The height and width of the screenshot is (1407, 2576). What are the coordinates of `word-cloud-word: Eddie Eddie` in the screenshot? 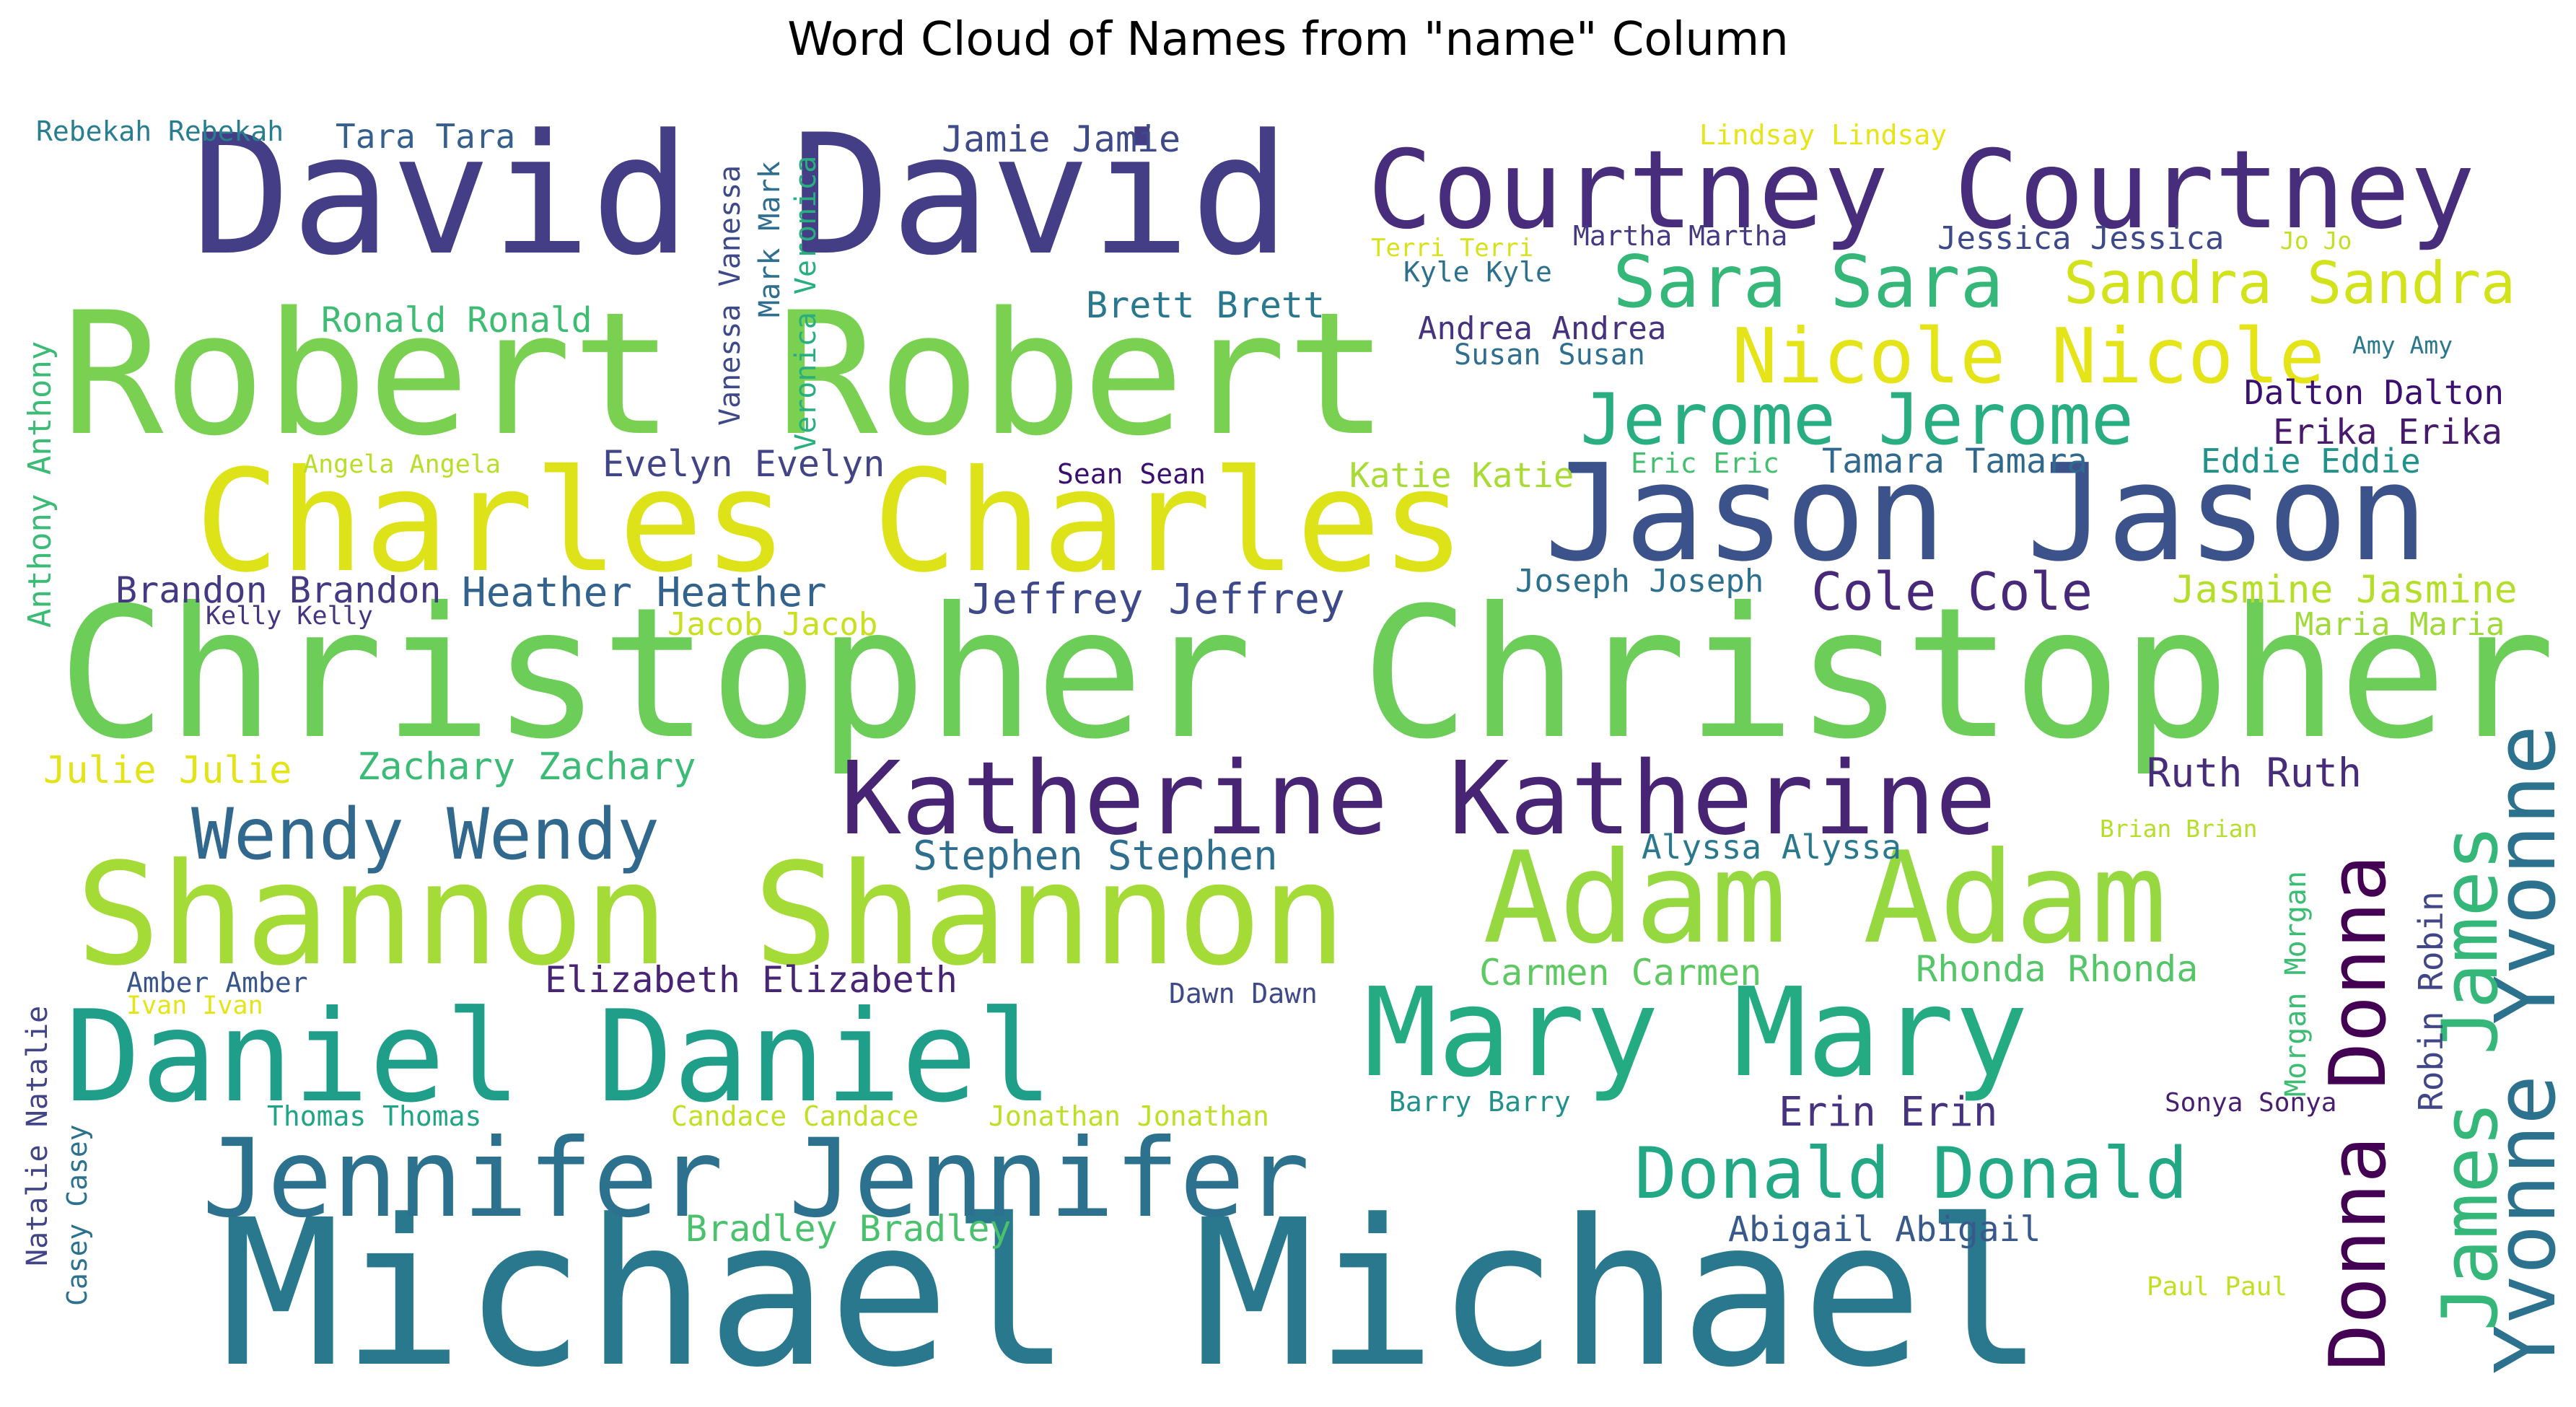 It's located at (2311, 462).